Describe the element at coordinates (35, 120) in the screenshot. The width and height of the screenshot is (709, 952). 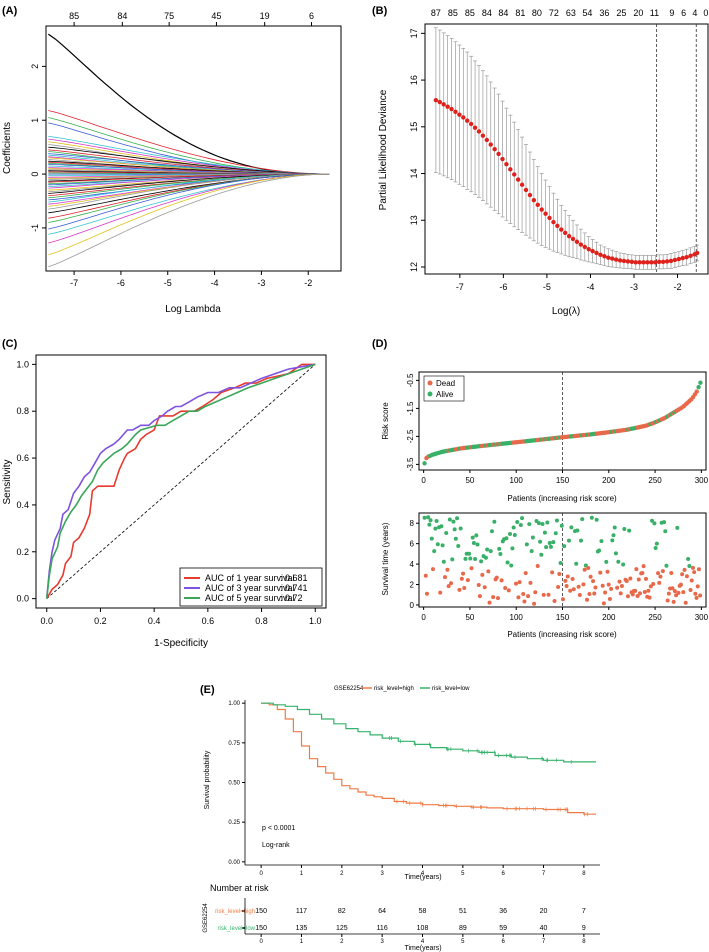
I see `y-tick-label-a: 1` at that location.